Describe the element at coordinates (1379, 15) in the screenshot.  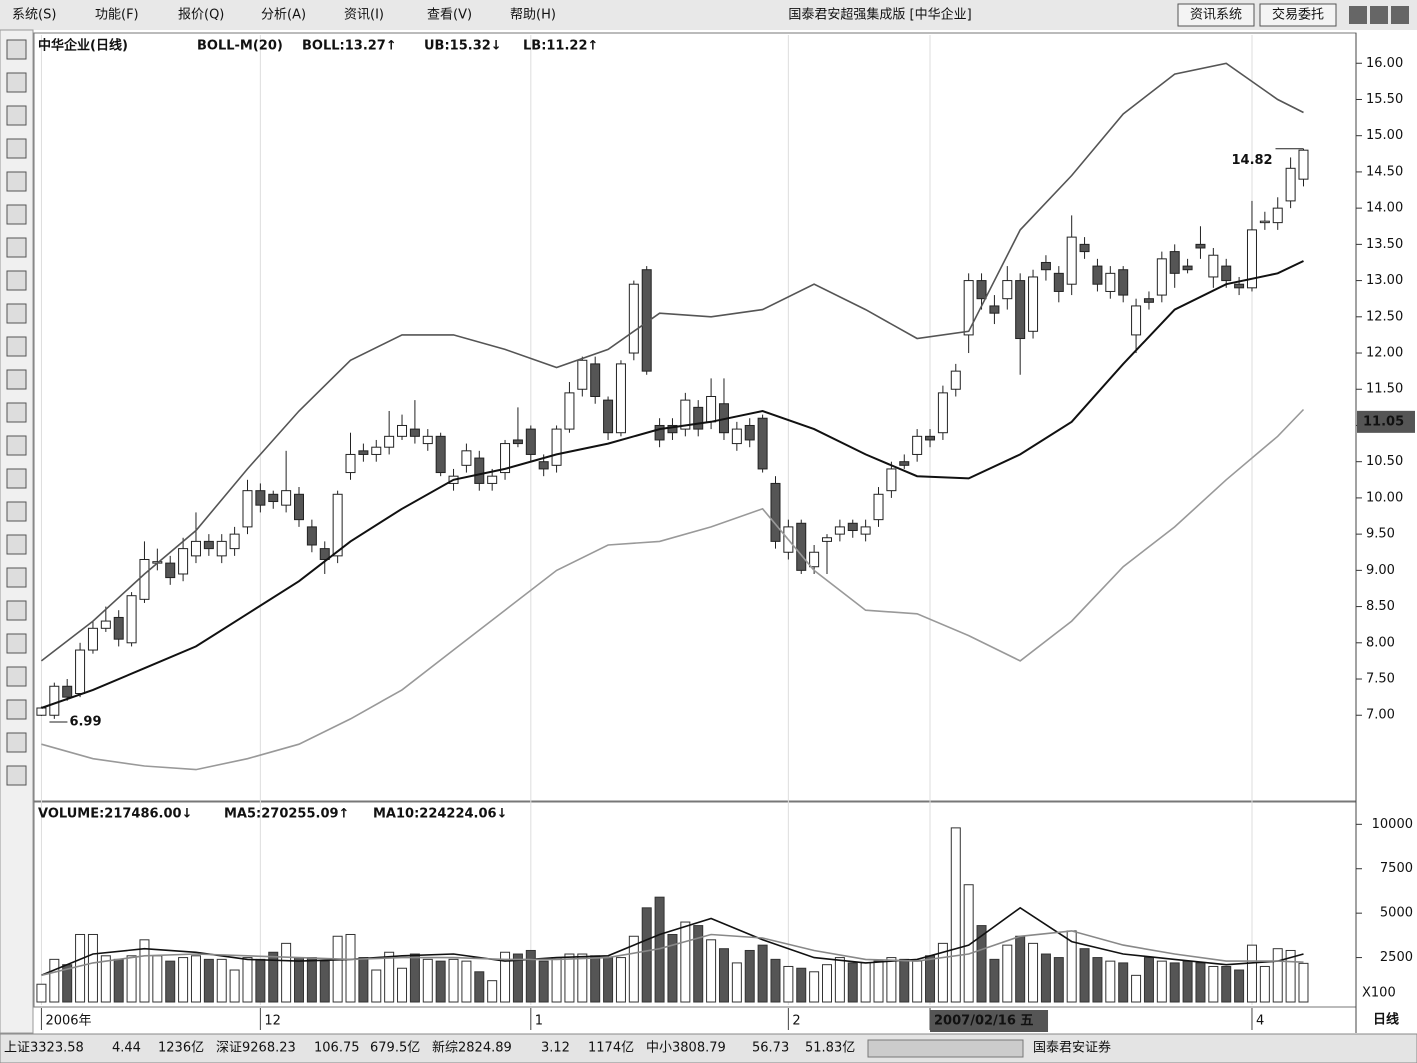
I see `maximize` at that location.